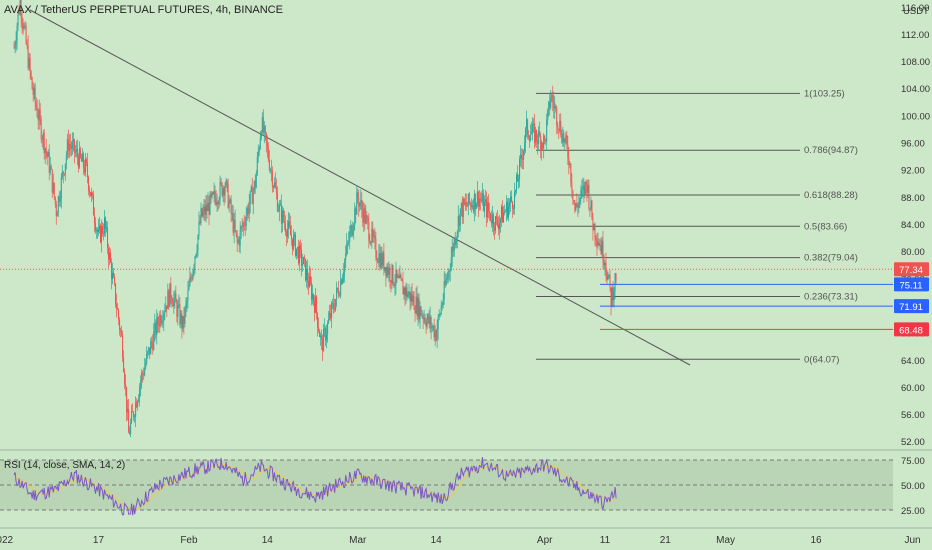 The image size is (932, 550). What do you see at coordinates (666, 540) in the screenshot?
I see `x-tick-label: 21` at bounding box center [666, 540].